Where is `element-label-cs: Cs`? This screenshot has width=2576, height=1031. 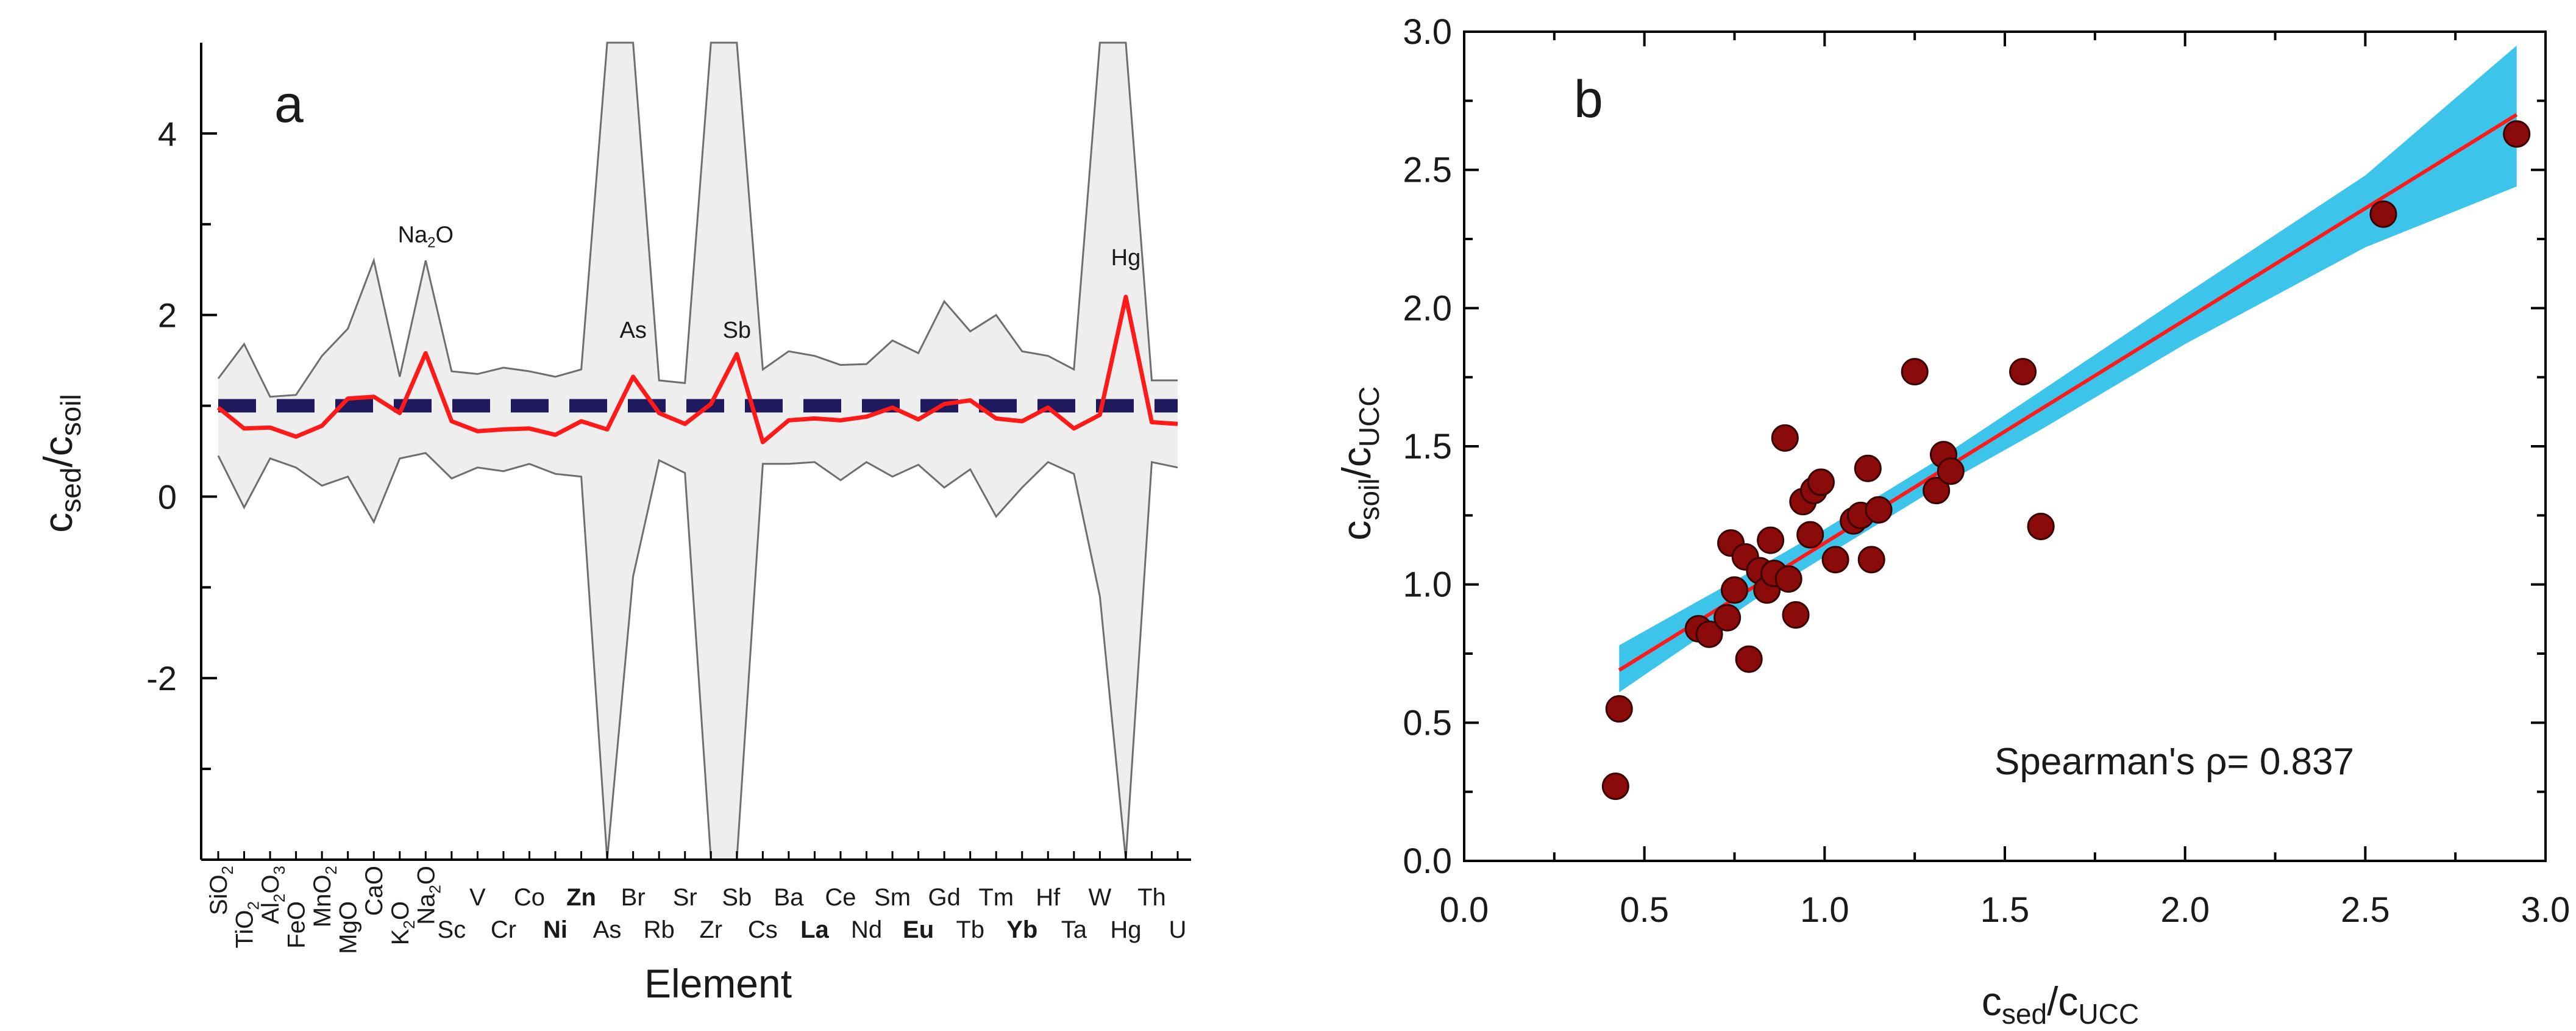 element-label-cs: Cs is located at coordinates (763, 929).